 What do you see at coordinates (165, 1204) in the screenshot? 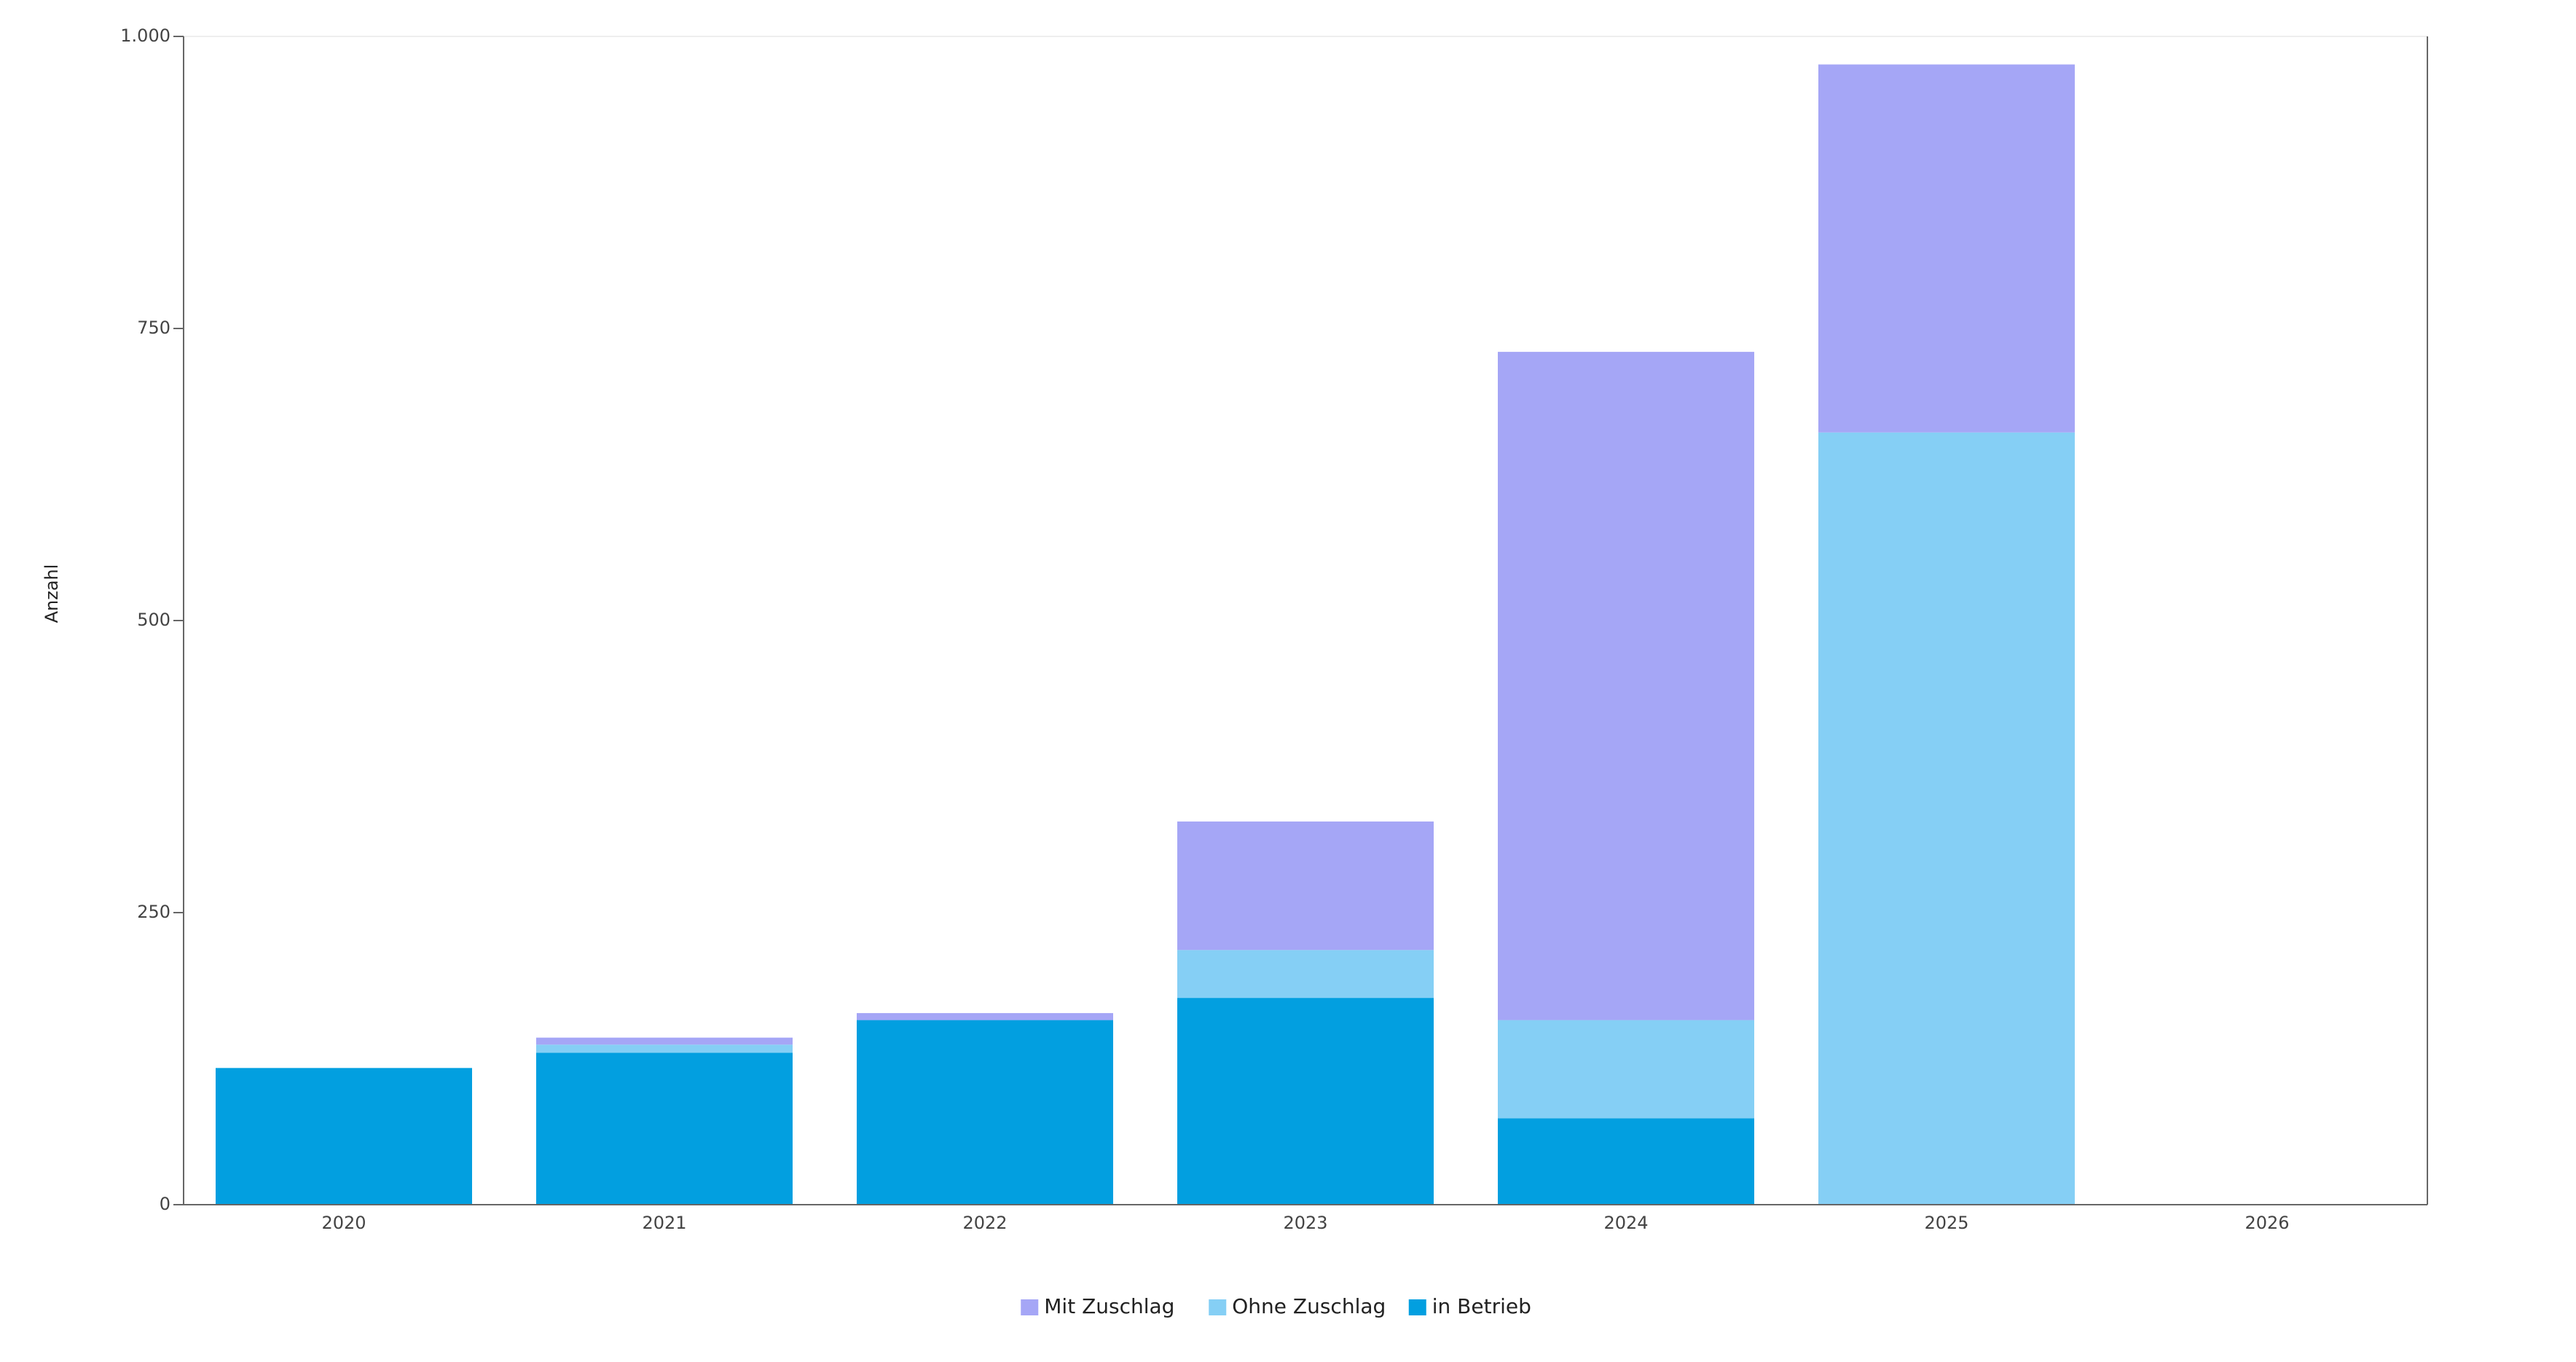
I see `y-tick-label: 0` at bounding box center [165, 1204].